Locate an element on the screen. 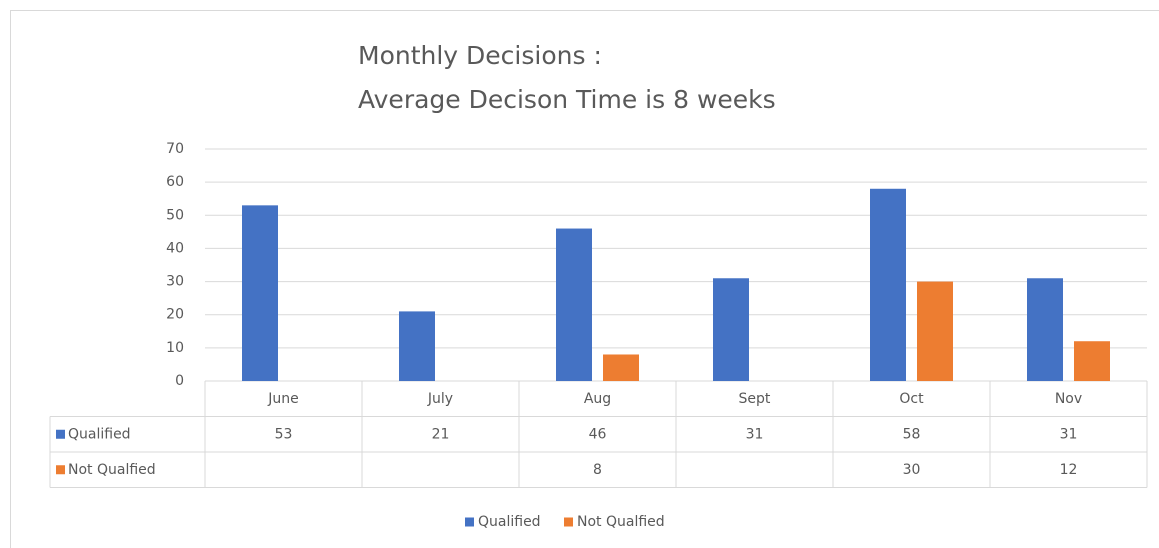 This screenshot has height=548, width=1159. y-tick-label: 30 is located at coordinates (175, 282).